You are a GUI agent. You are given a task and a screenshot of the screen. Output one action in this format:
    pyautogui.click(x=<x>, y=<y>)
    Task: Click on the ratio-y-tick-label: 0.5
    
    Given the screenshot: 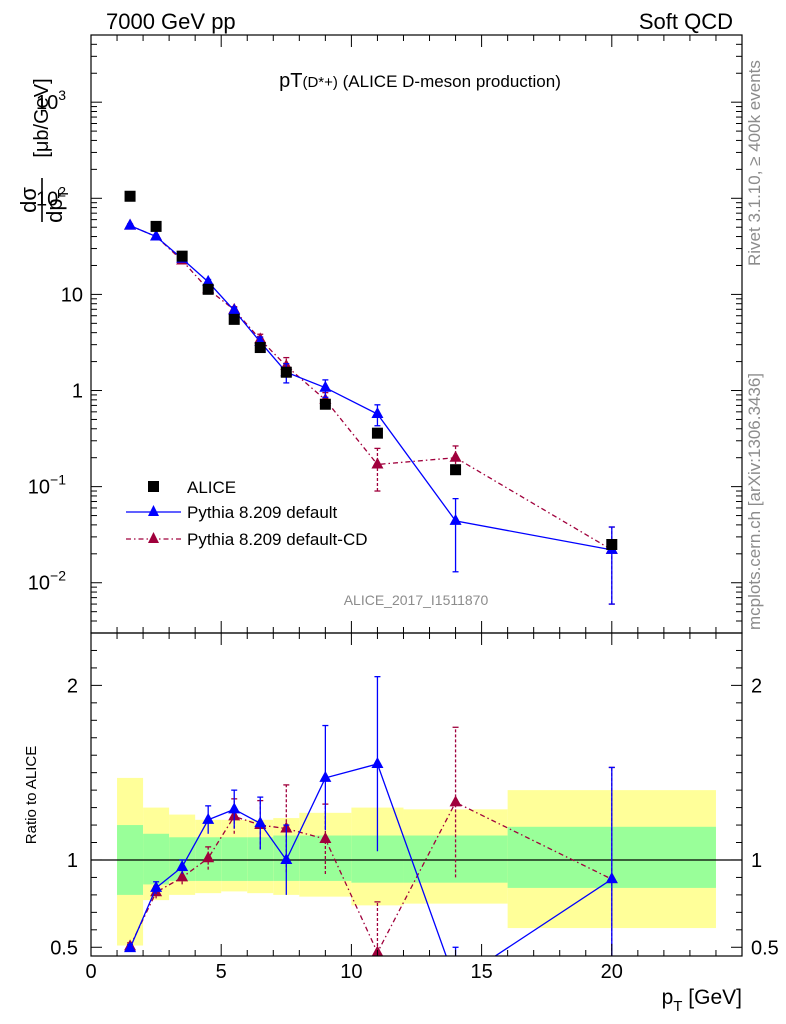 What is the action you would take?
    pyautogui.click(x=64, y=948)
    